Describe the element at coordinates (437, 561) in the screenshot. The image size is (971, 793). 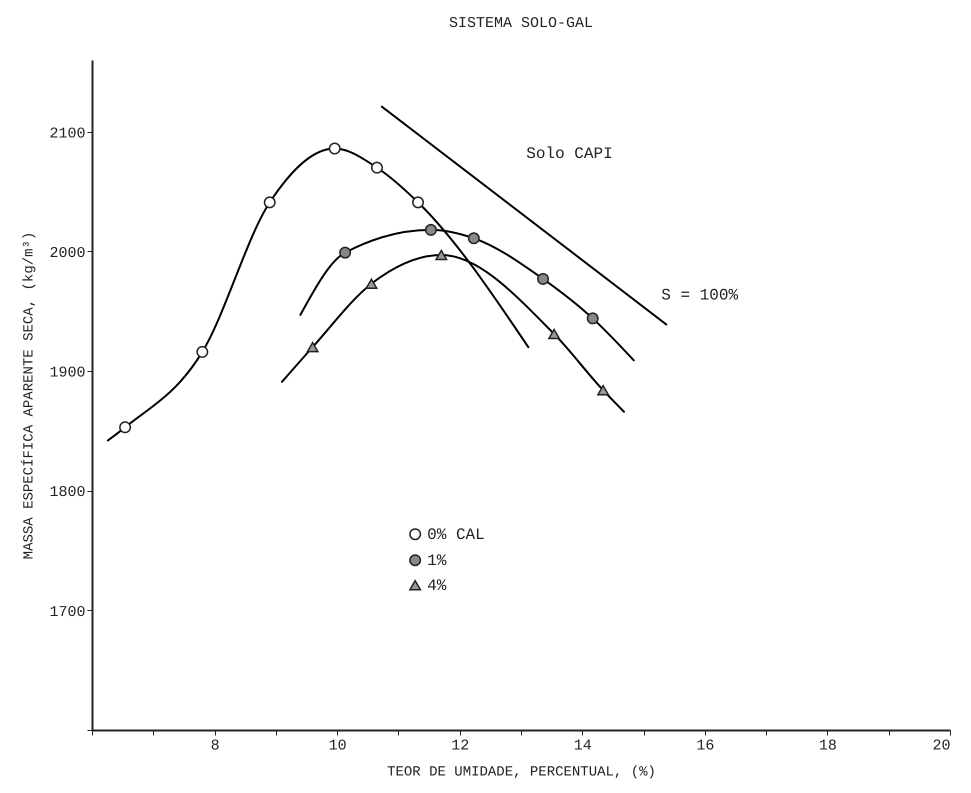
I see `legend-label: 1%` at that location.